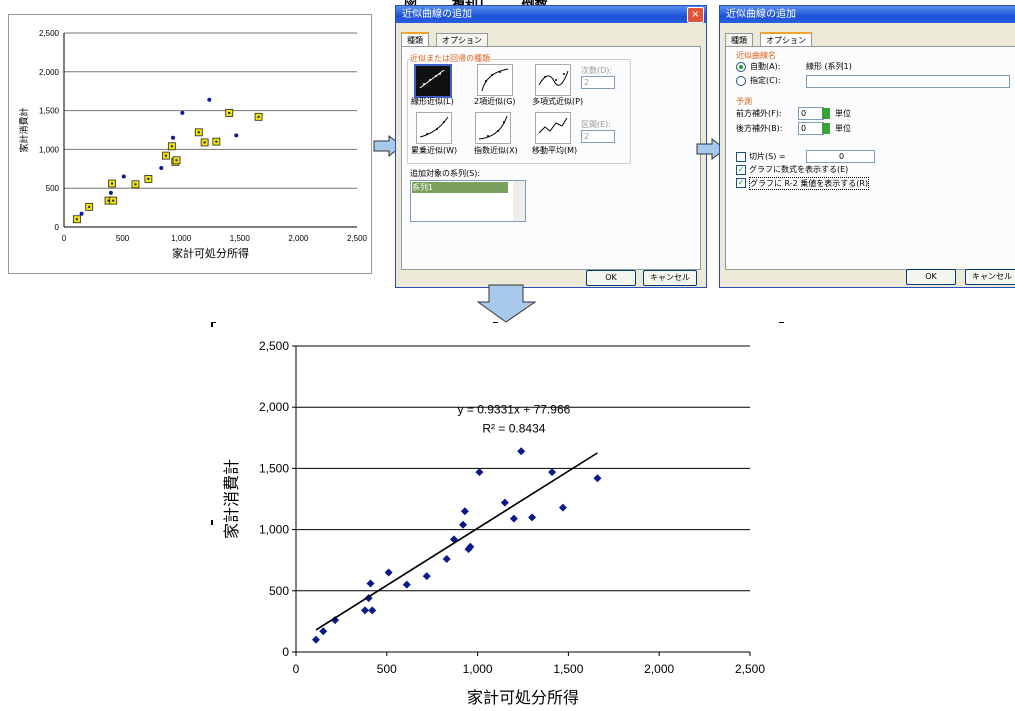 The width and height of the screenshot is (1015, 711). I want to click on series-listbox: 系列1, so click(468, 201).